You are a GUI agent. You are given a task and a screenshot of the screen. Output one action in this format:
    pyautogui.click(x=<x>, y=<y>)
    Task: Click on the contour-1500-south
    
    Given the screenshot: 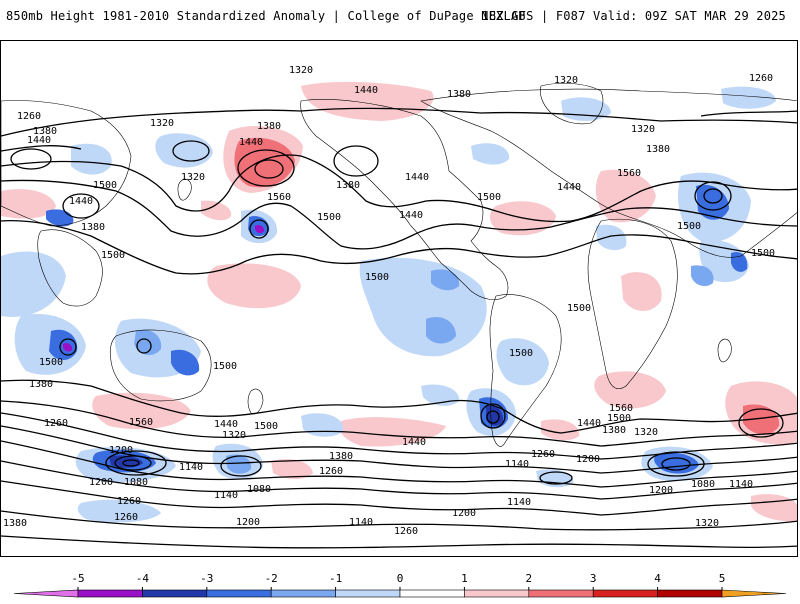 What is the action you would take?
    pyautogui.click(x=399, y=406)
    